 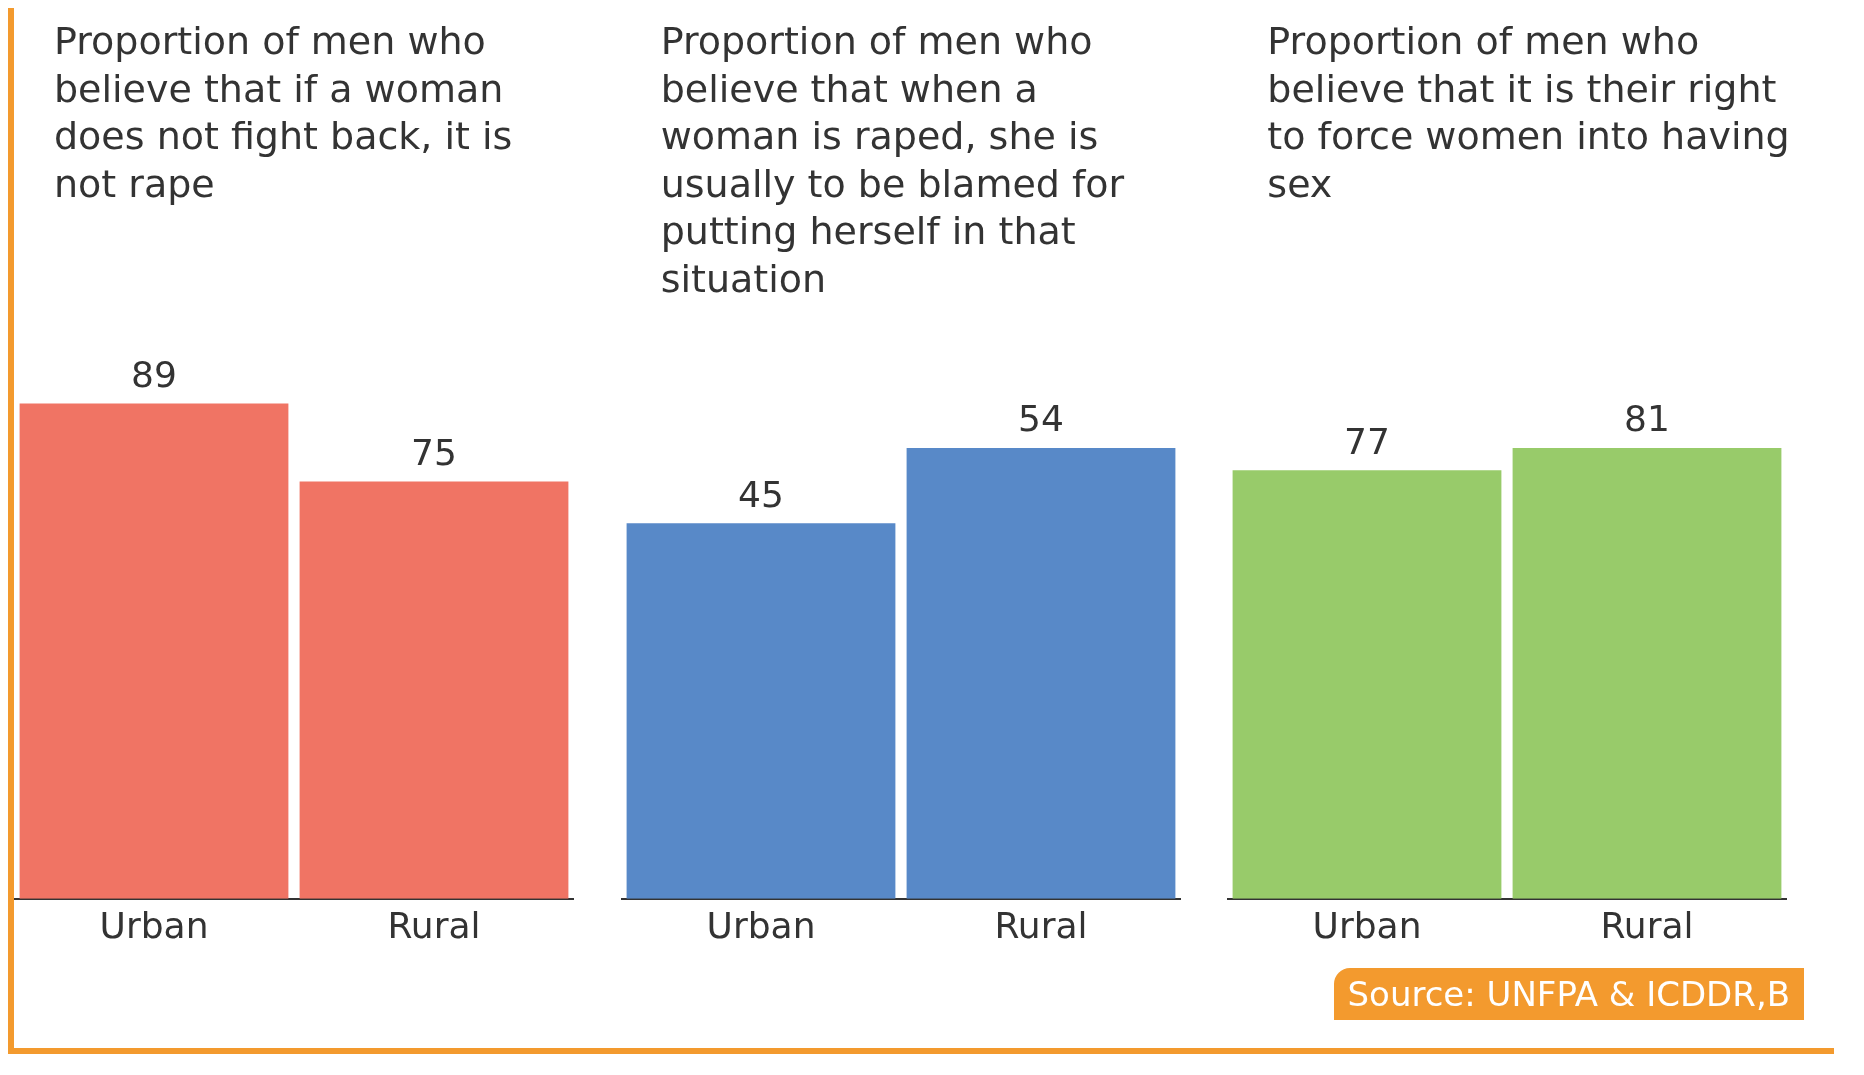 What do you see at coordinates (283, 113) in the screenshot?
I see `chart-title: Proportion of men who believe that if a woman does not fight back, it is not rape` at bounding box center [283, 113].